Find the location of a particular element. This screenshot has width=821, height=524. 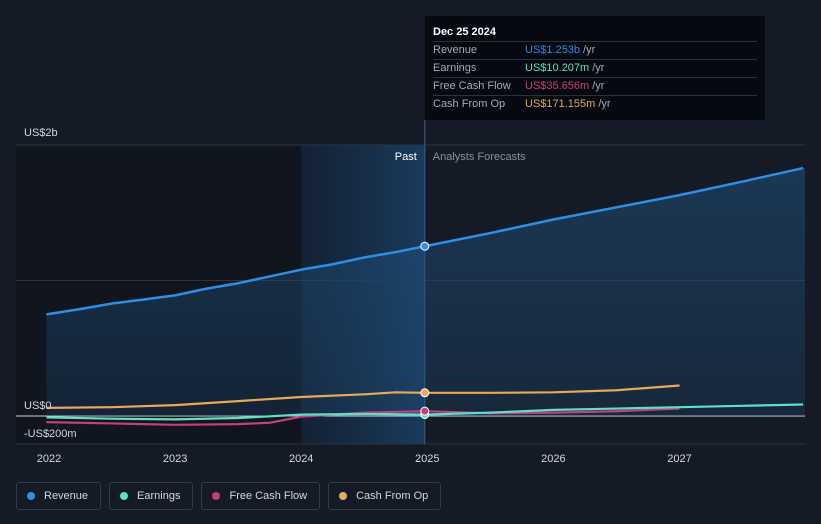

marker-cash-from-op is located at coordinates (425, 393).